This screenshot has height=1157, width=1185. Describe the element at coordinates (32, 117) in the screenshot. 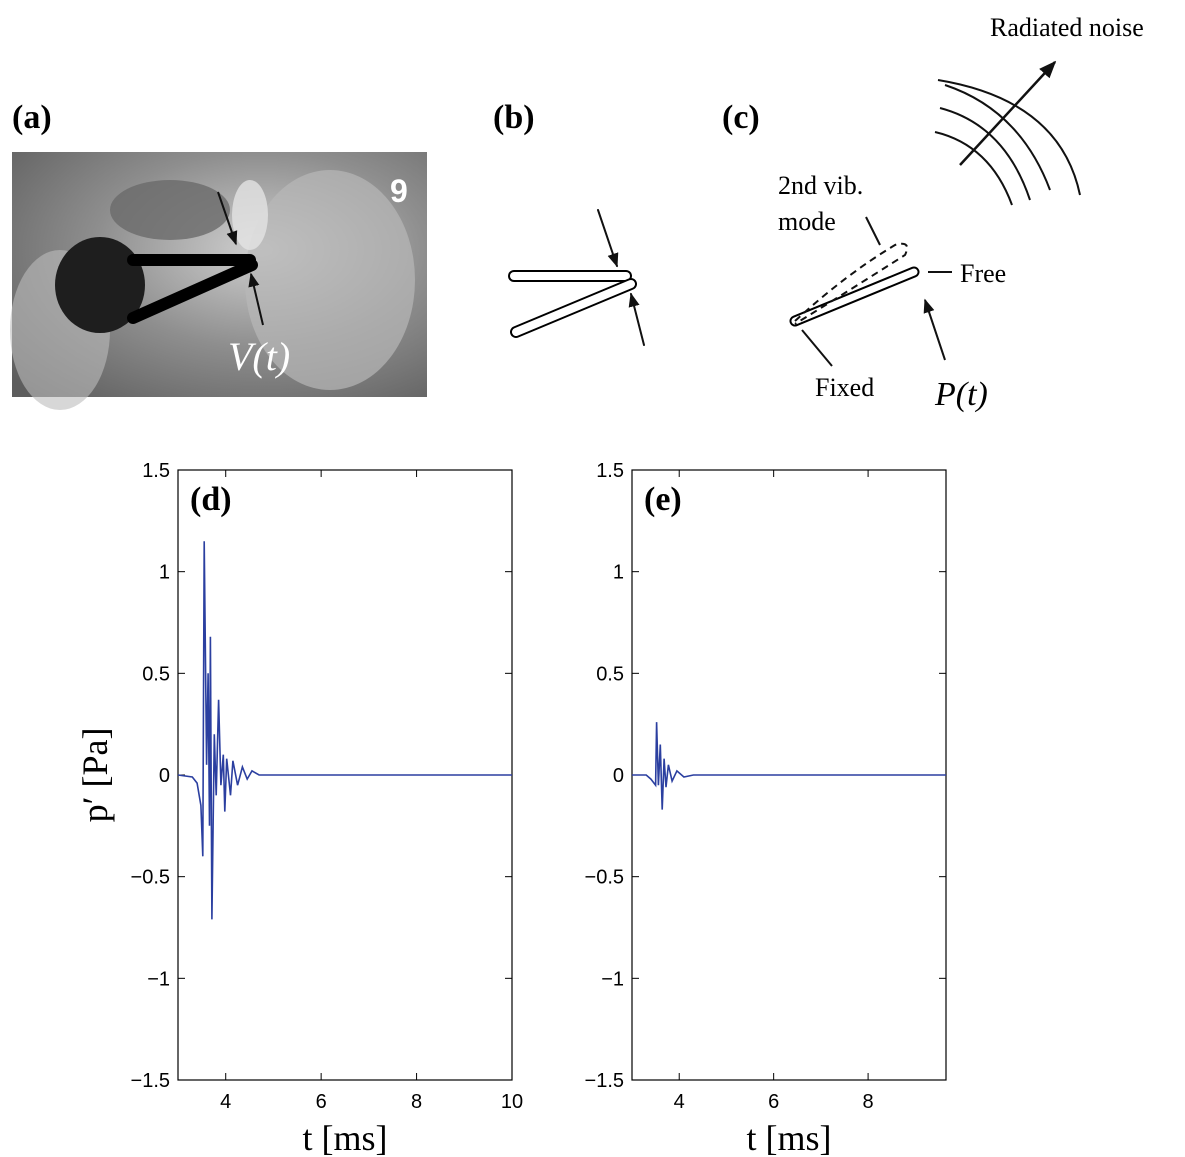

I see `panel-label: (a)` at that location.